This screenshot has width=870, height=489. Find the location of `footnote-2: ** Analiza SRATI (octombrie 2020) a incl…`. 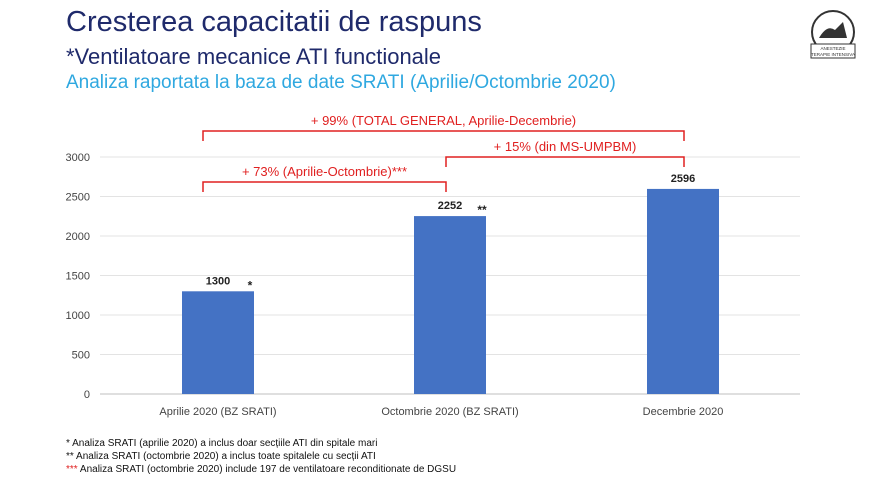

footnote-2: ** Analiza SRATI (octombrie 2020) a incl… is located at coordinates (221, 456).